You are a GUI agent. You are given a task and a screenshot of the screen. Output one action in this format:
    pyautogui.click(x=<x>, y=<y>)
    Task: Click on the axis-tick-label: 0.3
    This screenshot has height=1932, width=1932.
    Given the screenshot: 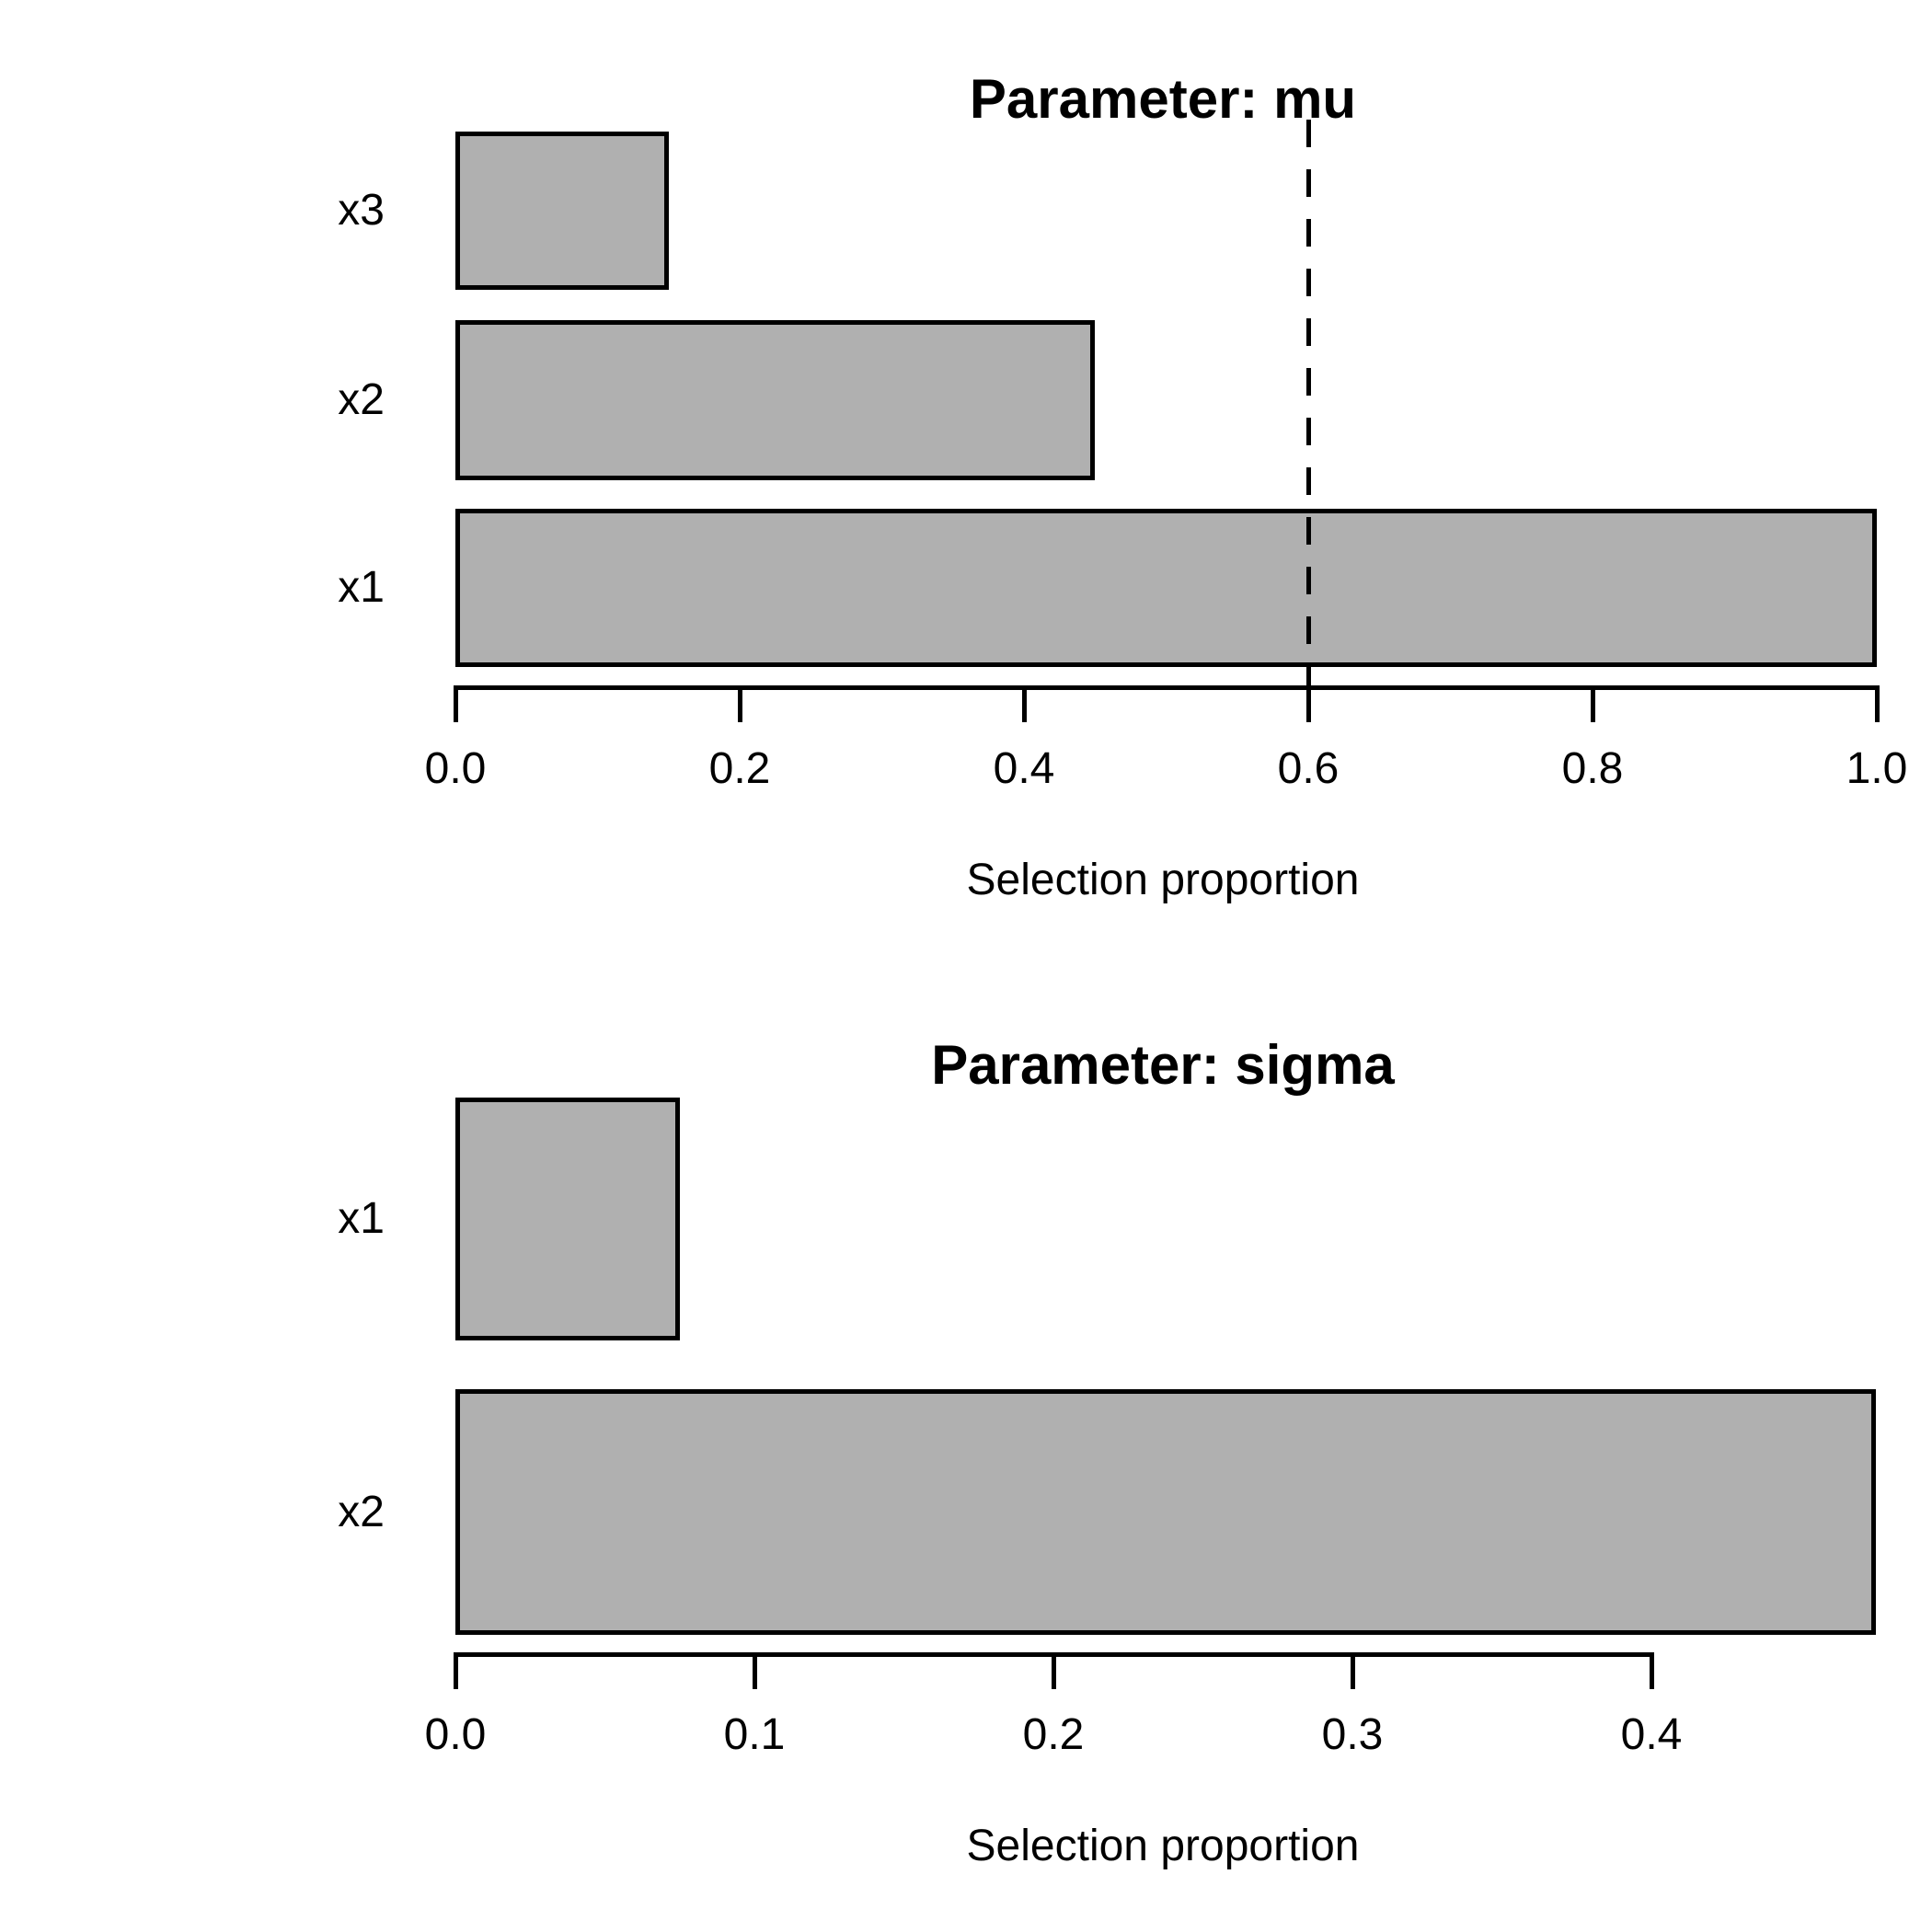 What is the action you would take?
    pyautogui.click(x=1352, y=1734)
    